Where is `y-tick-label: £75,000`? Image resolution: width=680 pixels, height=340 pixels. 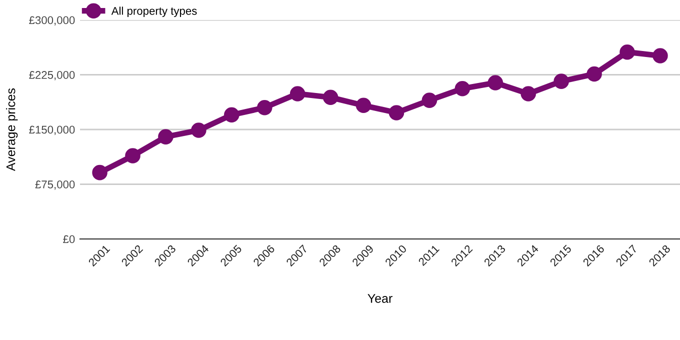
y-tick-label: £75,000 is located at coordinates (55, 185).